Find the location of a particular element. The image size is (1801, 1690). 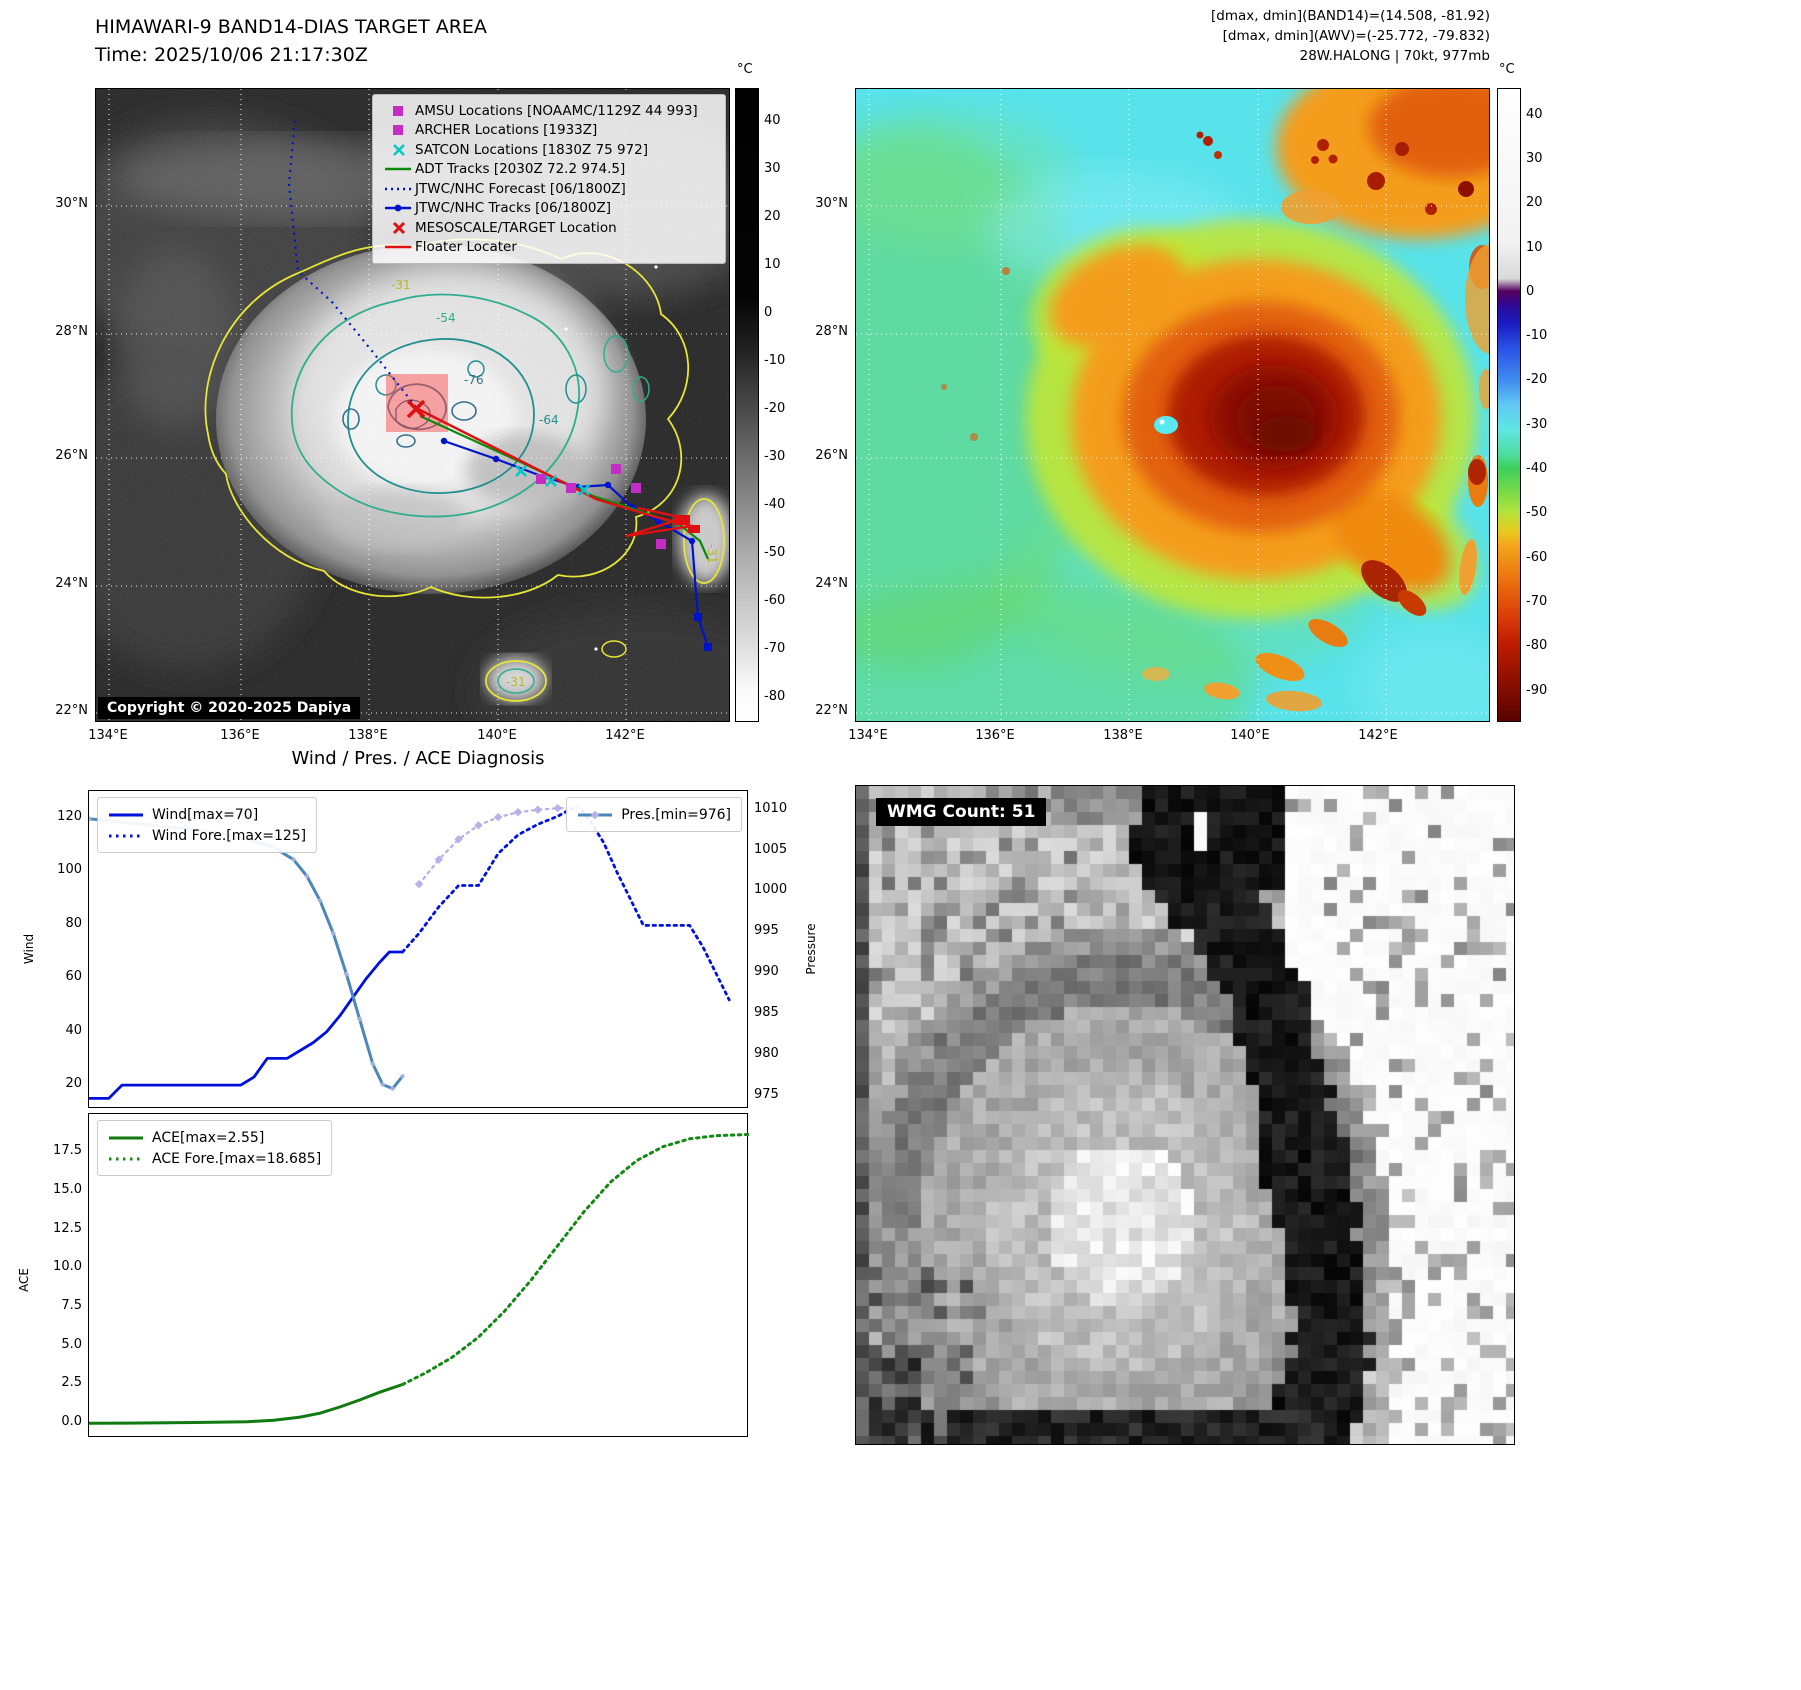

pressure-axis-label: Pressure is located at coordinates (811, 949).